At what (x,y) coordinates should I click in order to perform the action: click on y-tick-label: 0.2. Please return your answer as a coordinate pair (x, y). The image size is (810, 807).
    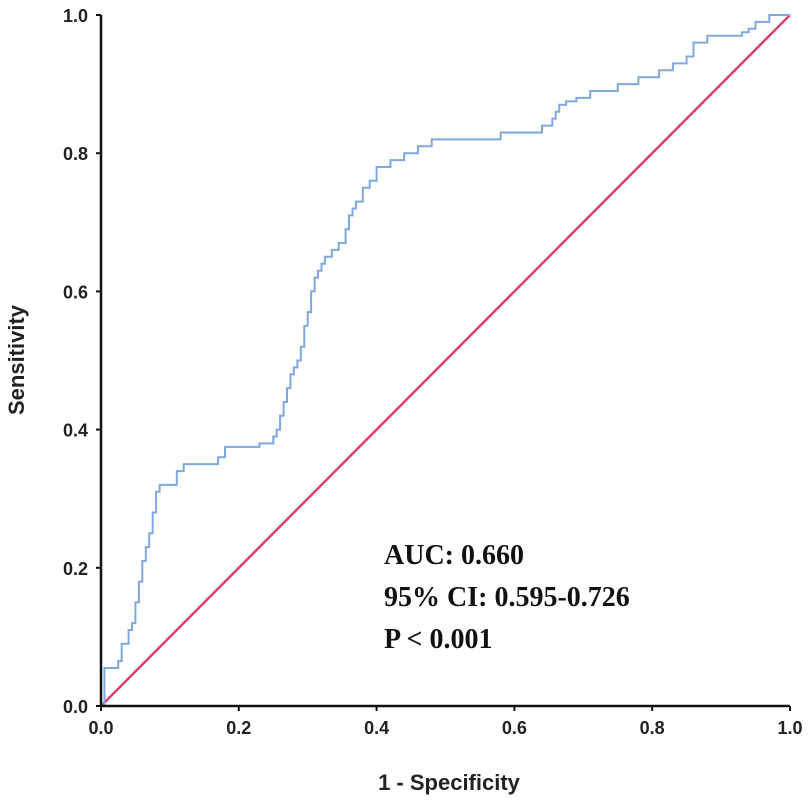
    Looking at the image, I should click on (75, 569).